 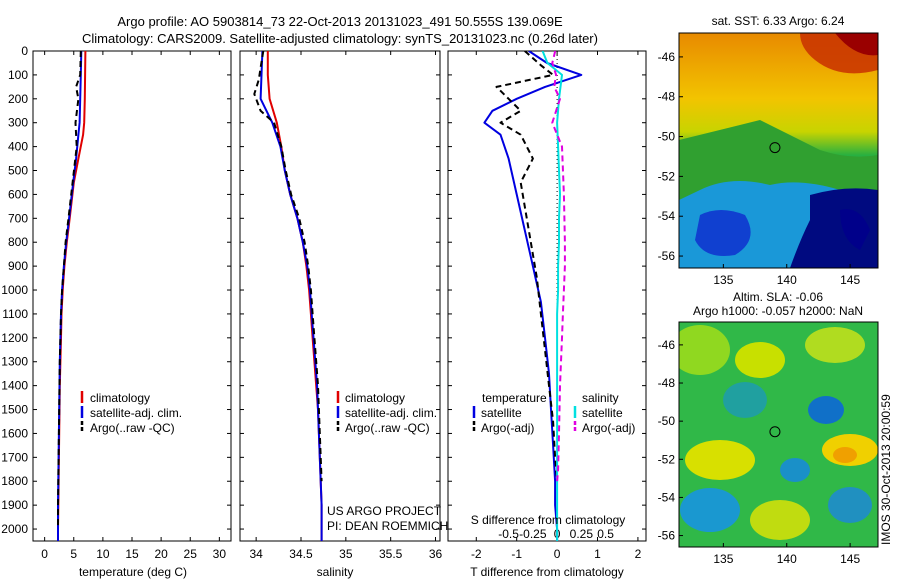 I want to click on depth-tick-label: 900, so click(x=18, y=266).